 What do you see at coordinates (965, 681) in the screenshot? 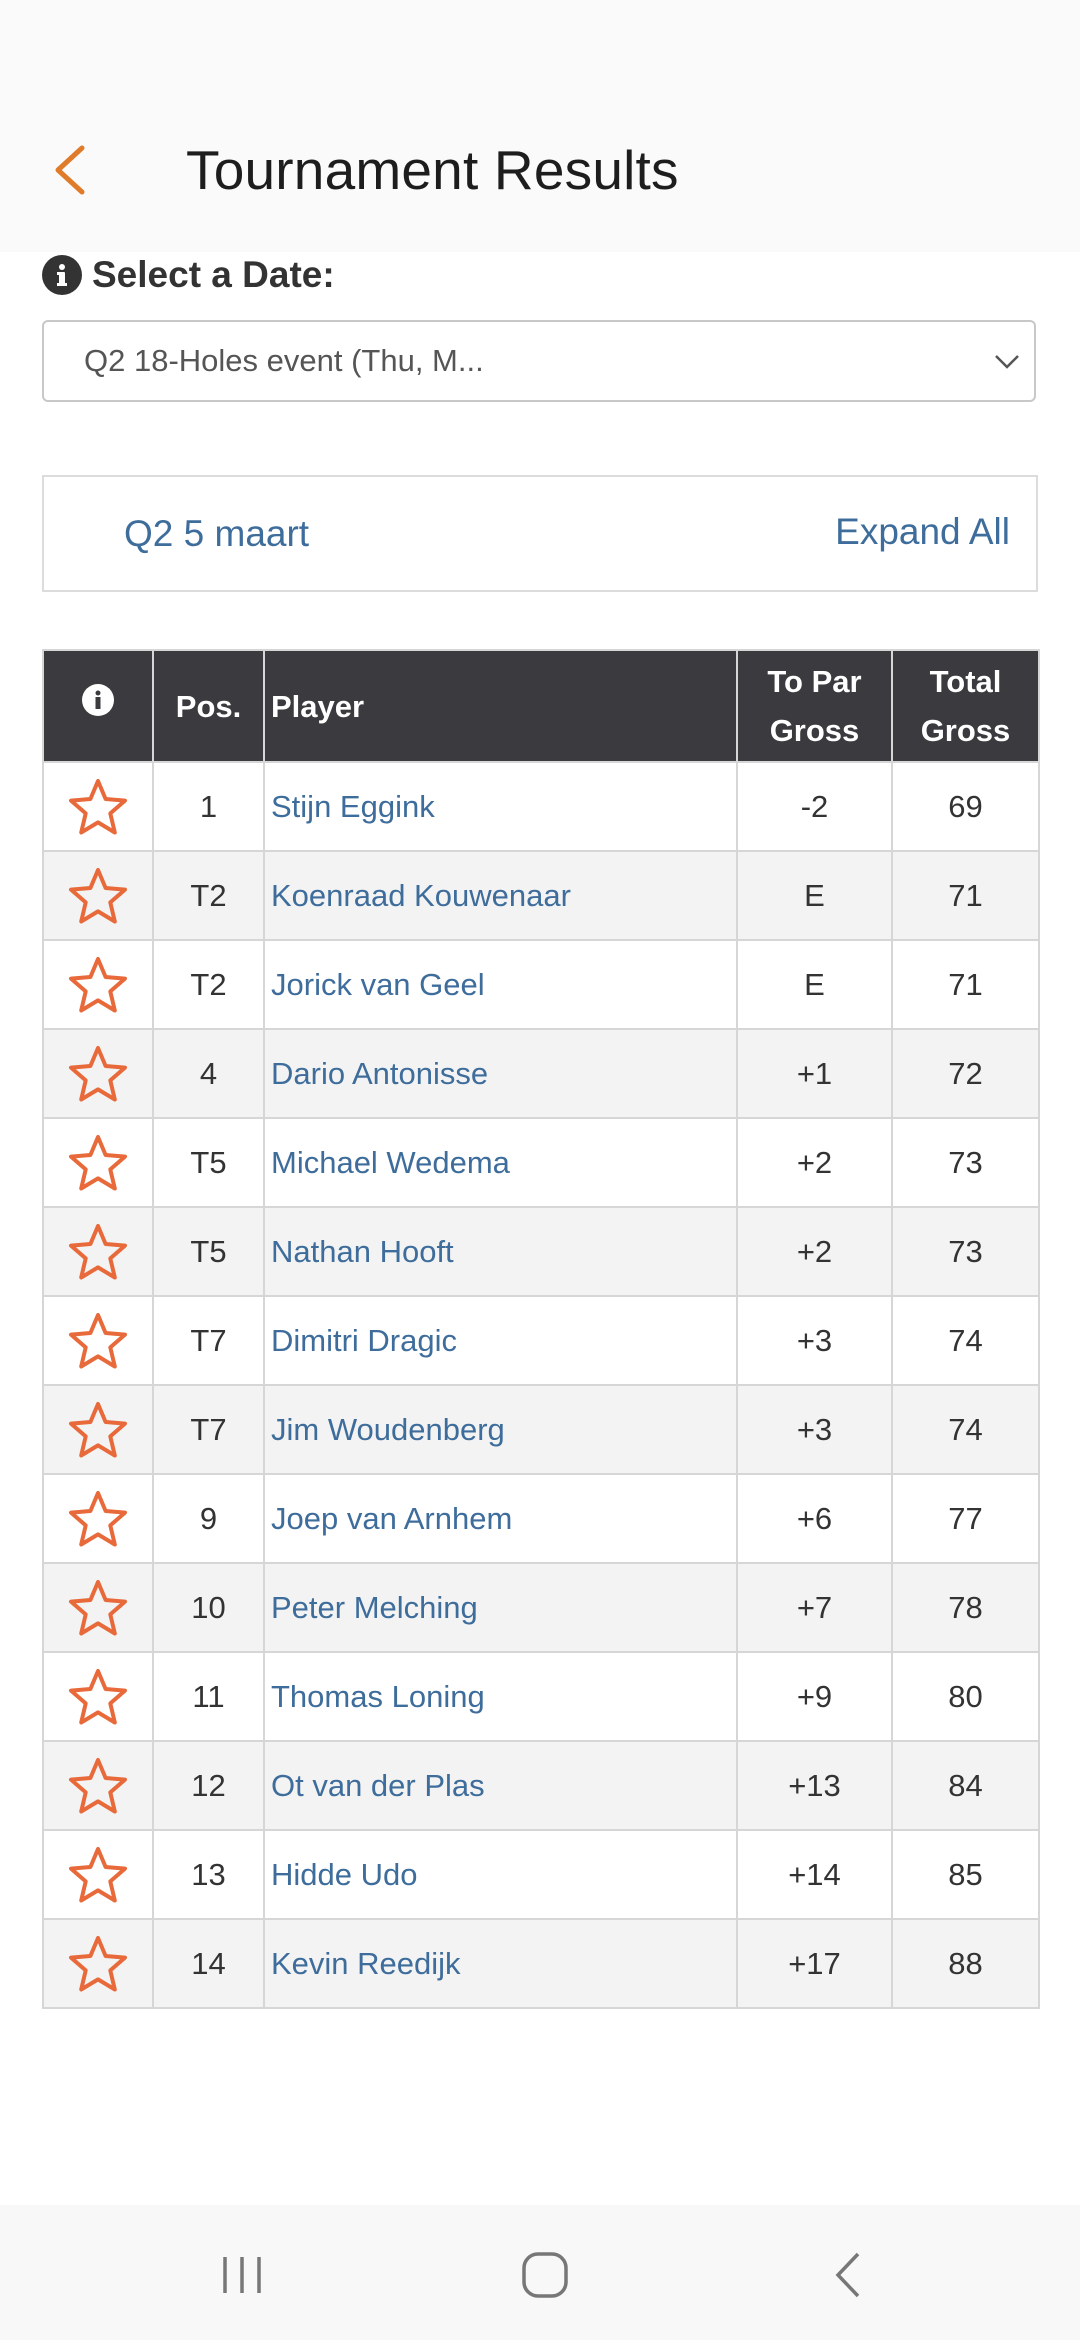
I see `header-total-line1: Total` at bounding box center [965, 681].